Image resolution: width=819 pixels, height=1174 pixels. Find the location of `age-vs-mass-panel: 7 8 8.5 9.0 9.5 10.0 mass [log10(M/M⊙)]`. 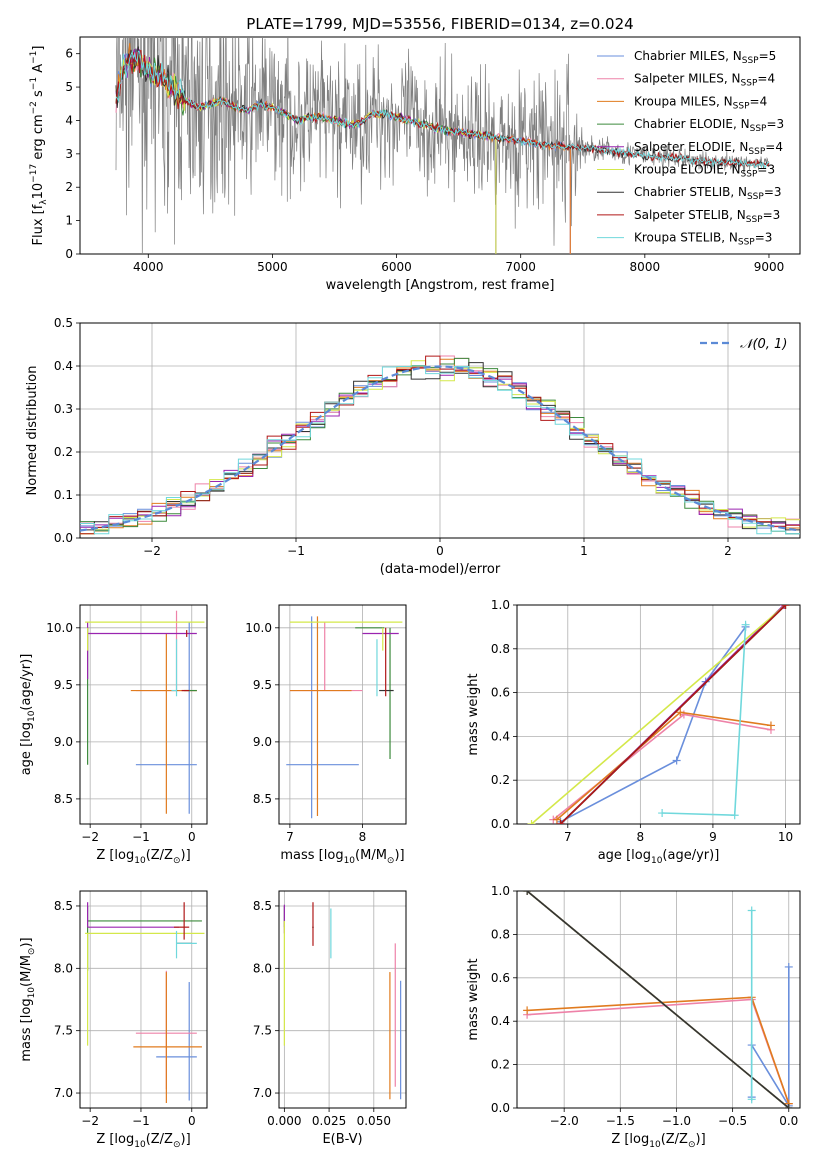

age-vs-mass-panel: 7 8 8.5 9.0 9.5 10.0 mass [log10(M/M⊙)] is located at coordinates (326, 735).